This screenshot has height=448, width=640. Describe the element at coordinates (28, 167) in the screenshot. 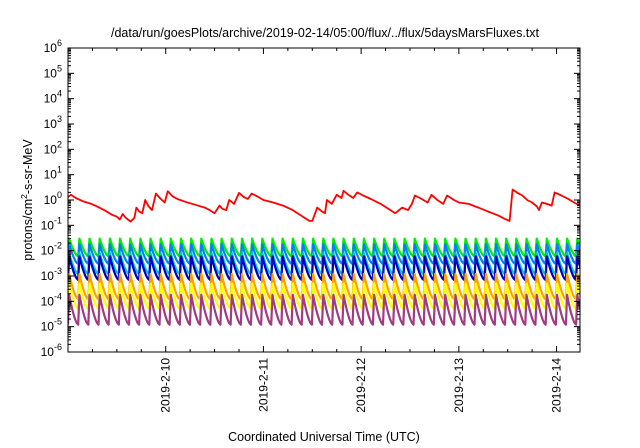

I see `y-axis-label-suffix: -s-sr-MeV` at that location.